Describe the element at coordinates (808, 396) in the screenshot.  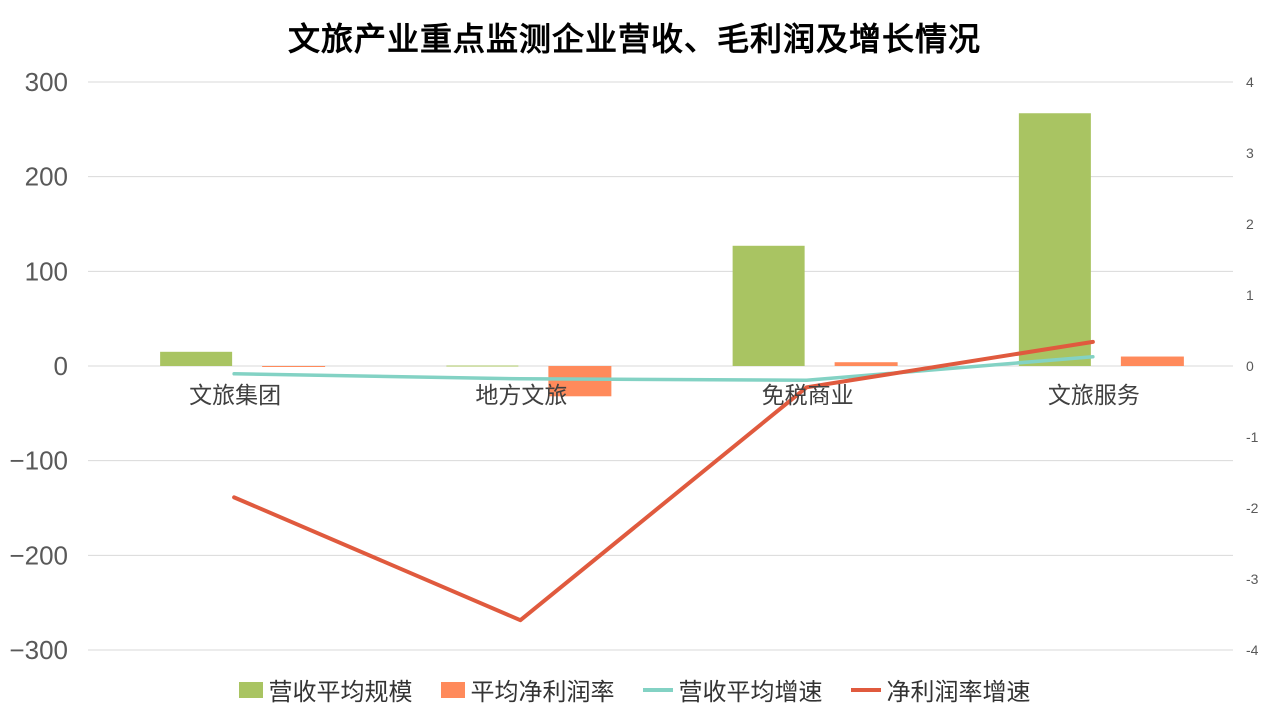
I see `category-label: 免税商业` at that location.